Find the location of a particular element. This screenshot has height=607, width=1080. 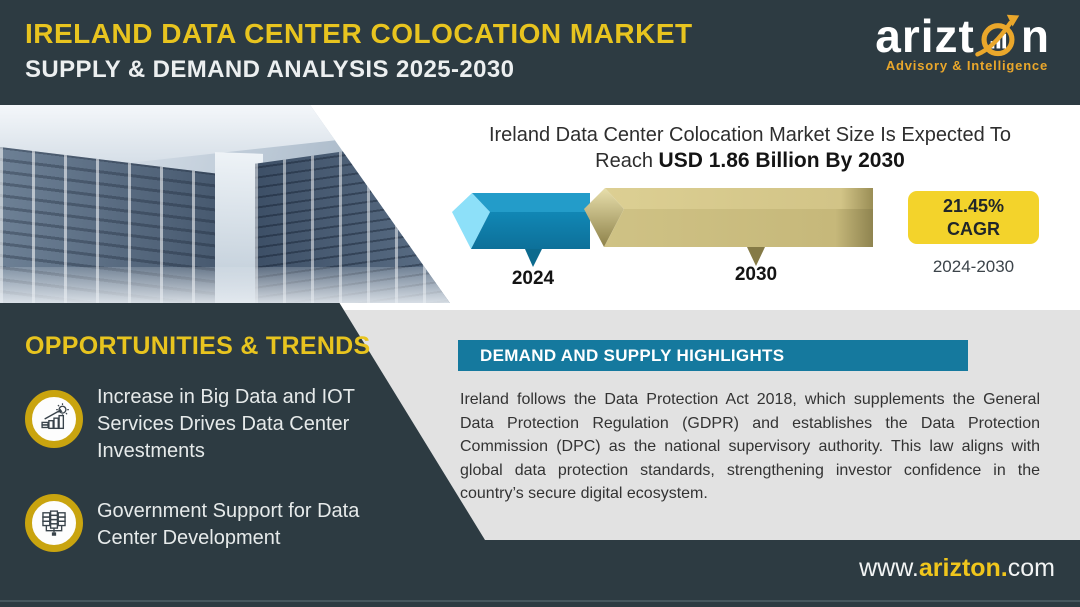

bar-label-2030: 2030 is located at coordinates (756, 274).